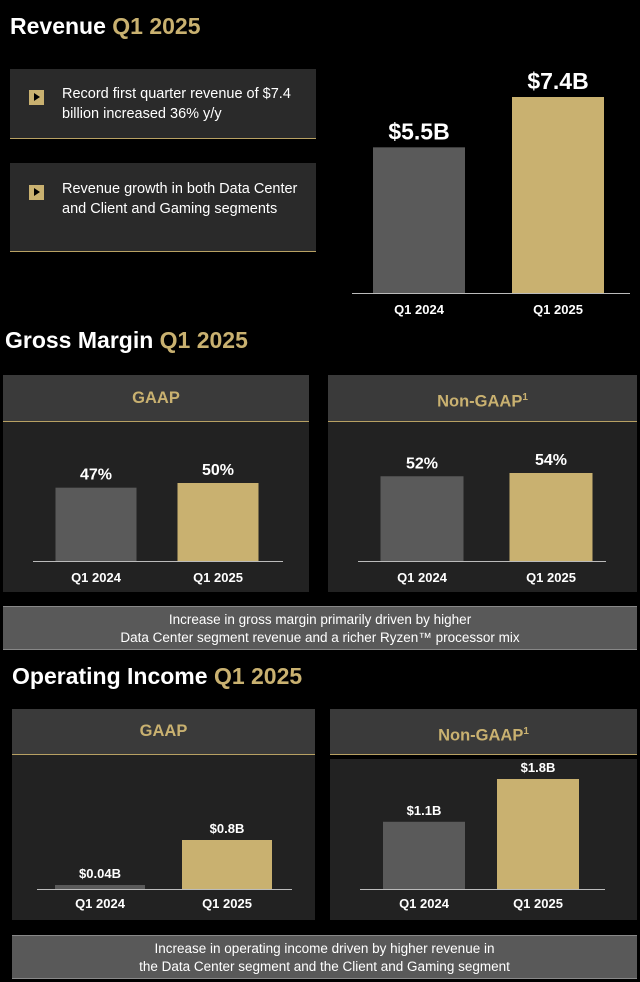 This screenshot has height=982, width=640. I want to click on operating-income-period: Q1 2025, so click(258, 676).